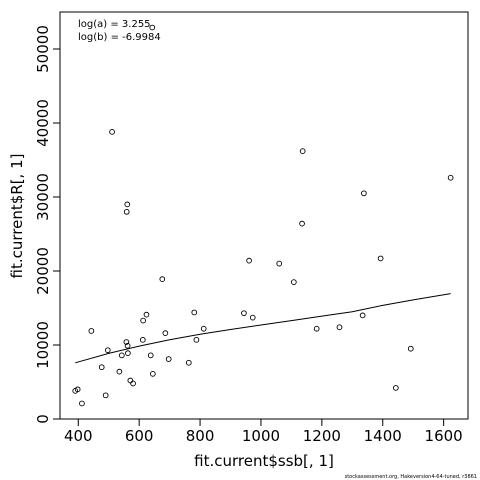 The image size is (480, 480). I want to click on x-tick-label: 1600, so click(444, 436).